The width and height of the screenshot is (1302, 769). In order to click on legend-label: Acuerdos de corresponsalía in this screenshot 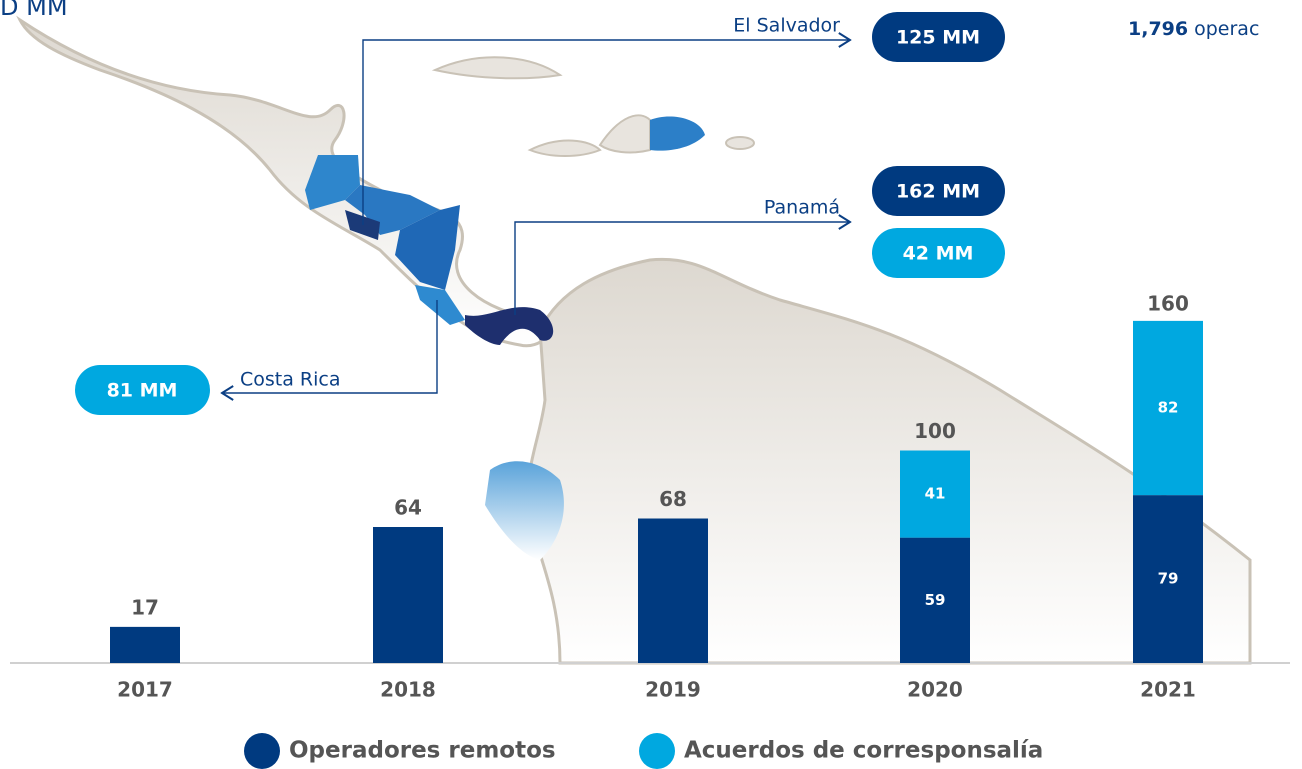, I will do `click(863, 751)`.